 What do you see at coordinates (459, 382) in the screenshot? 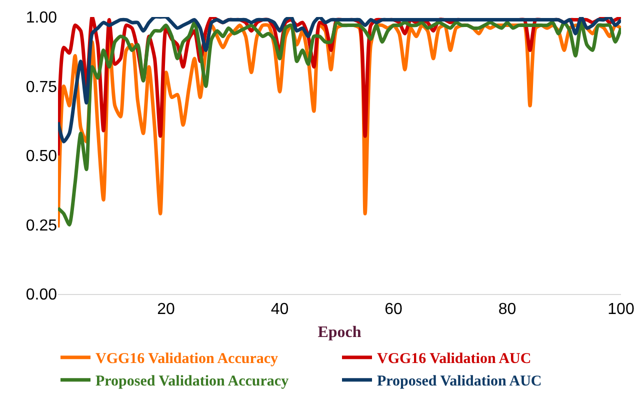
I see `legend-label: Proposed Validation AUC` at bounding box center [459, 382].